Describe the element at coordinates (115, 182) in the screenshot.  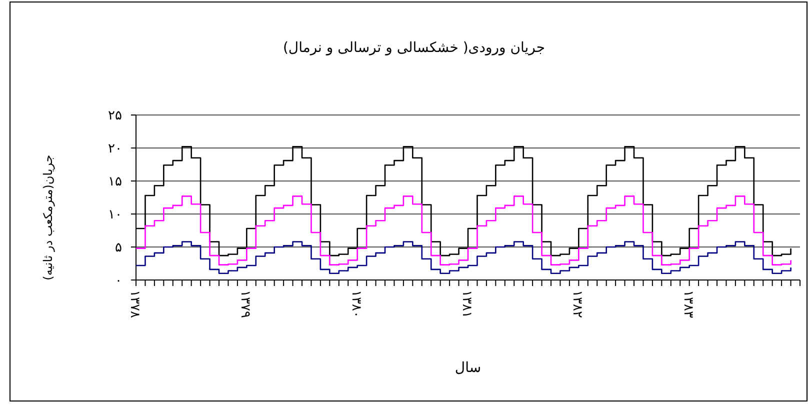
I see `y-tick-label: ۱۵` at that location.